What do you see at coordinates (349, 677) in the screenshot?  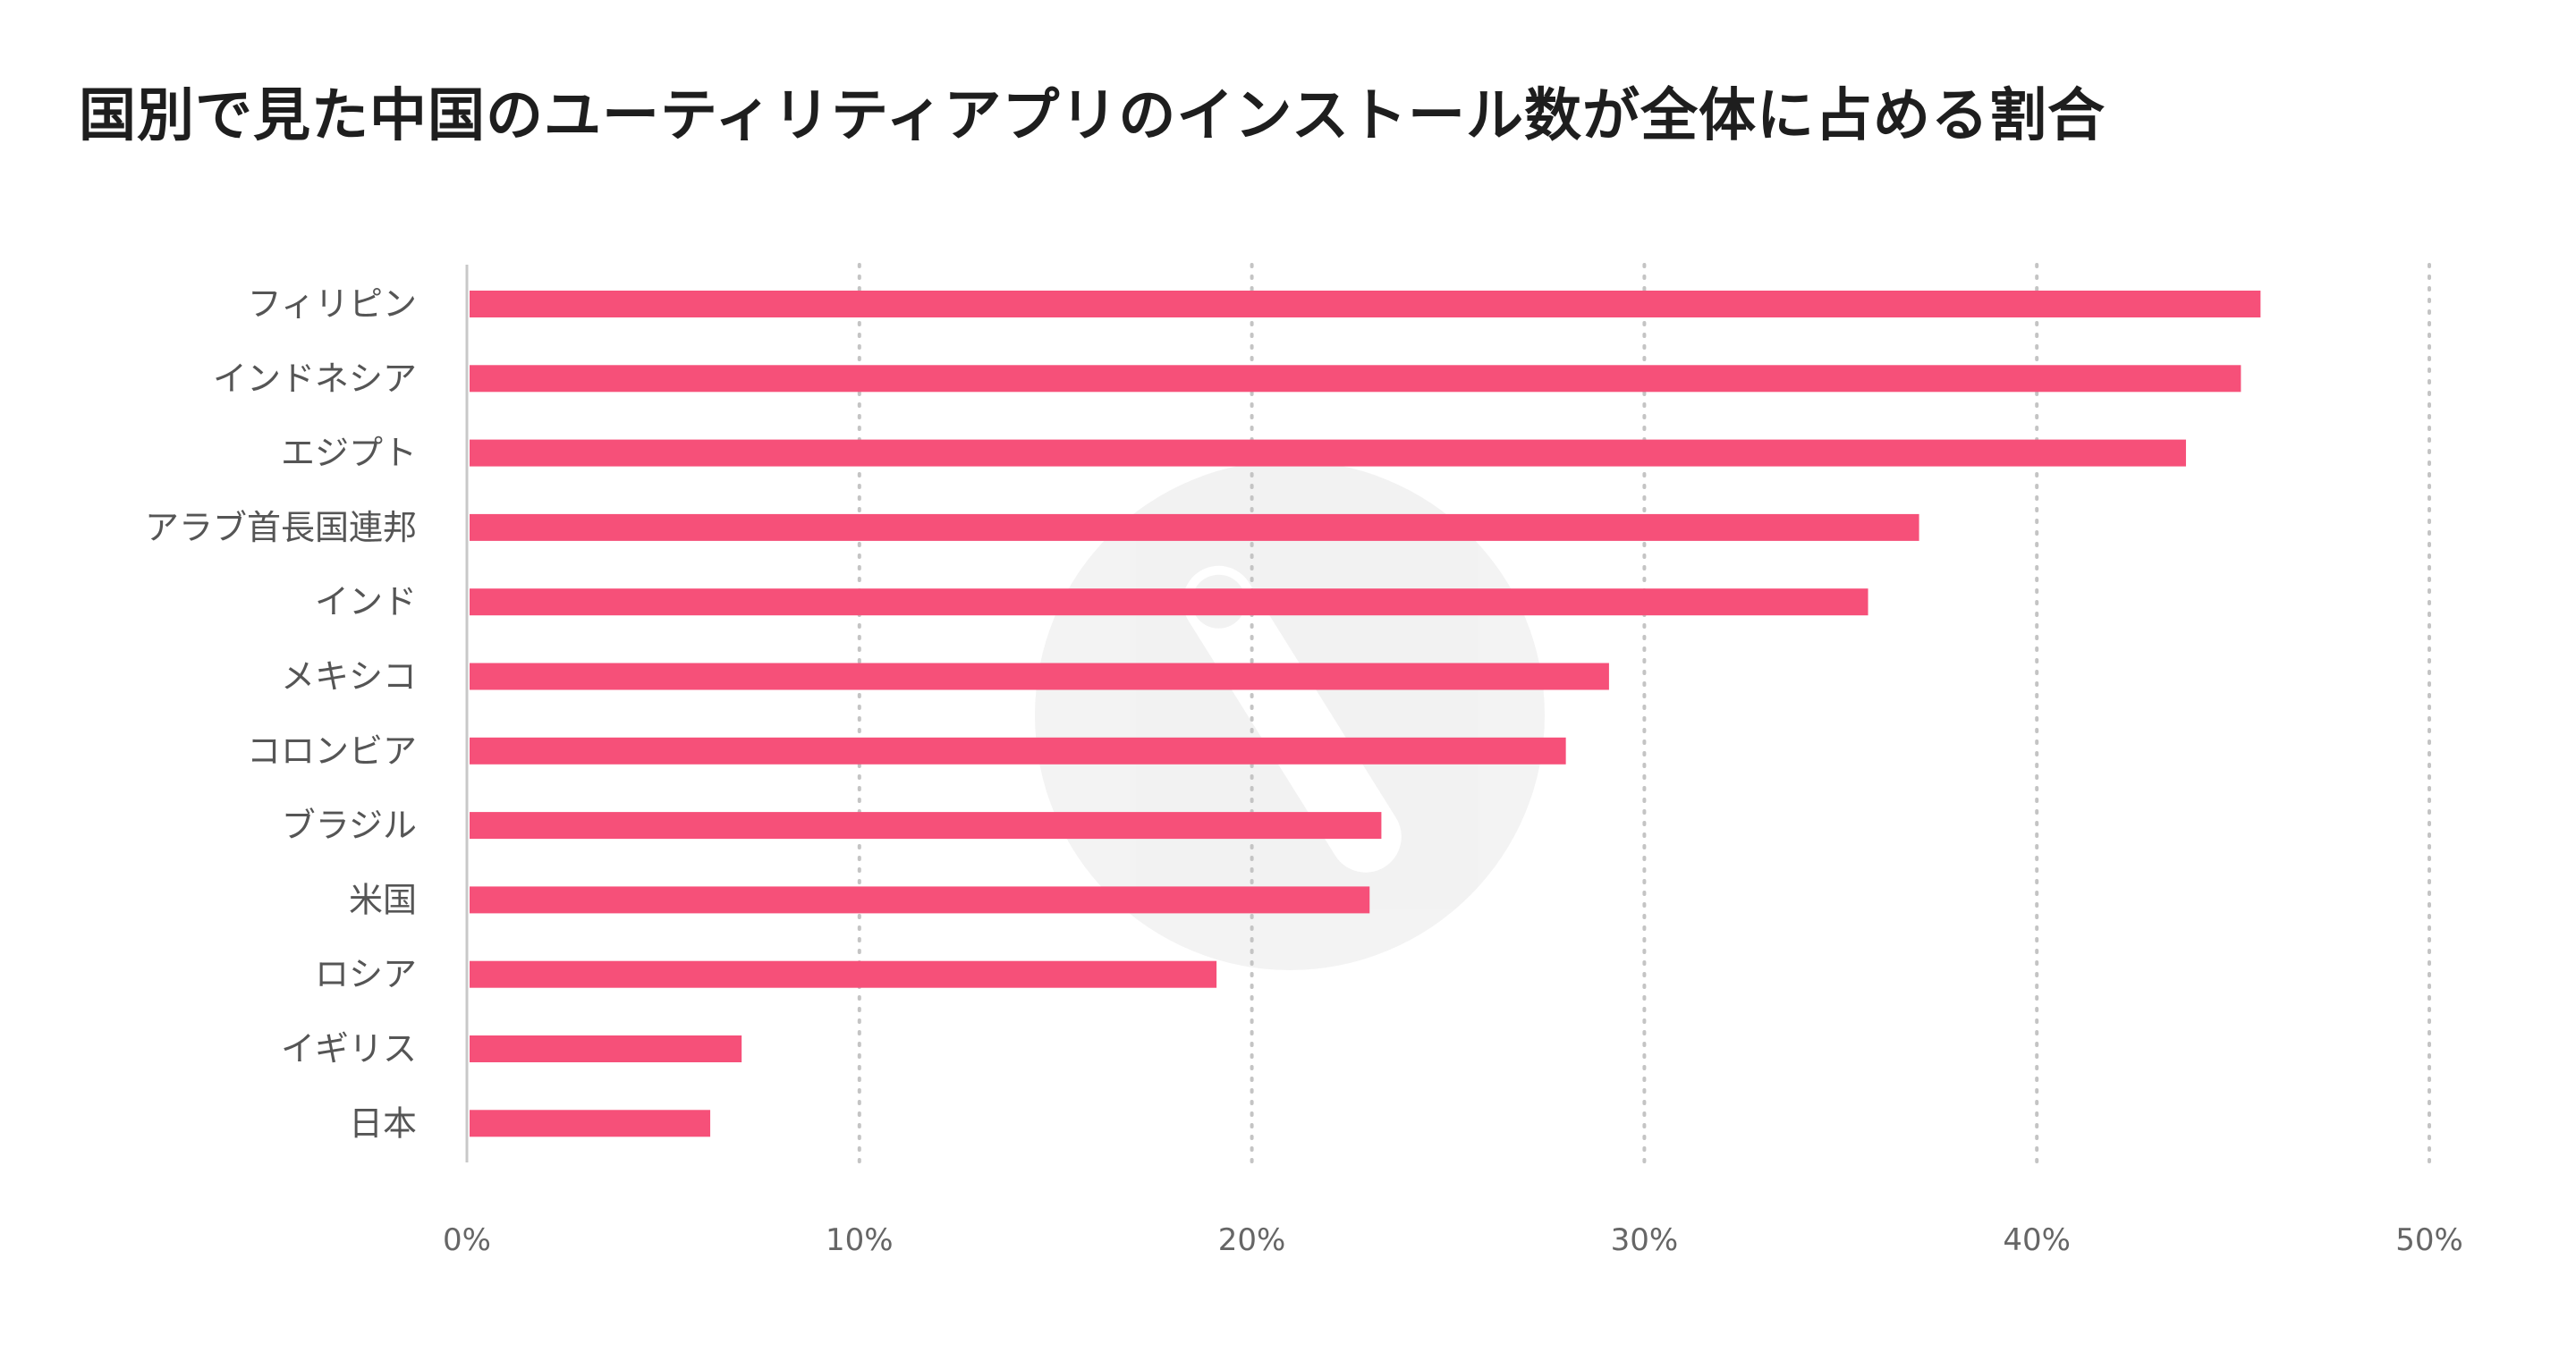 I see `category-label: メキシコ` at bounding box center [349, 677].